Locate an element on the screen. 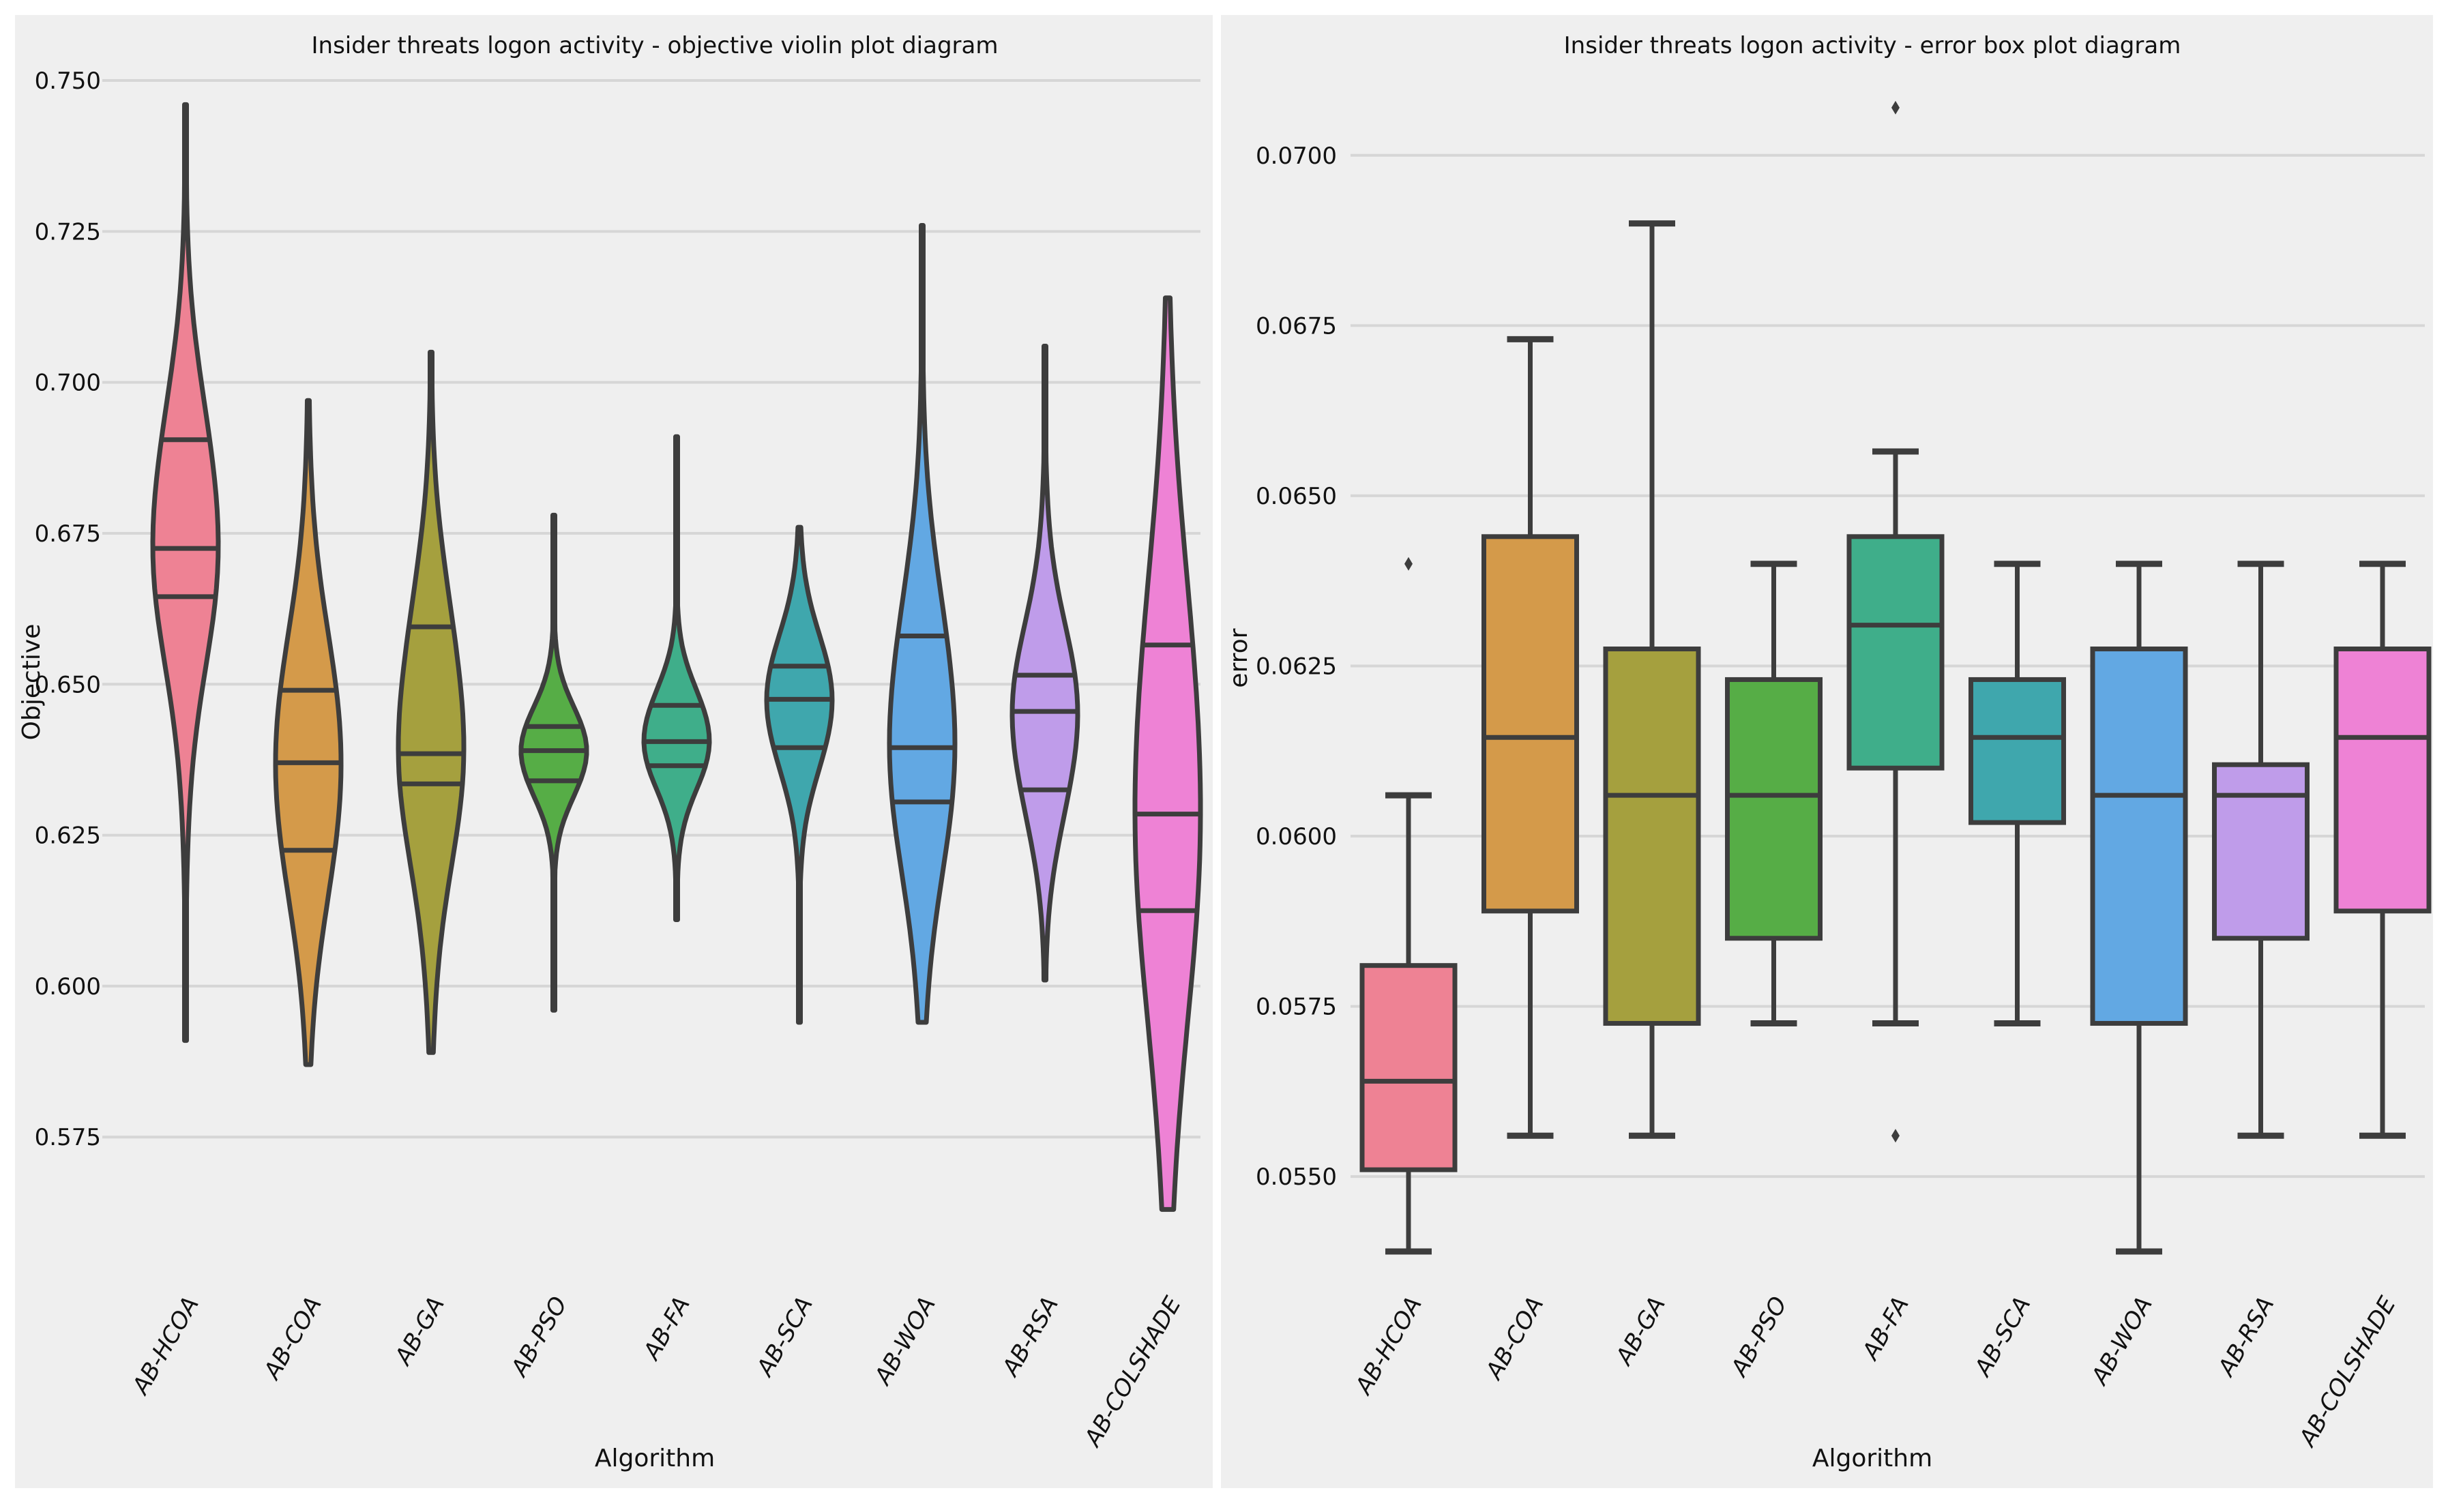 This screenshot has width=2448, height=1512. violin-body-ab-rsa is located at coordinates (1044, 663).